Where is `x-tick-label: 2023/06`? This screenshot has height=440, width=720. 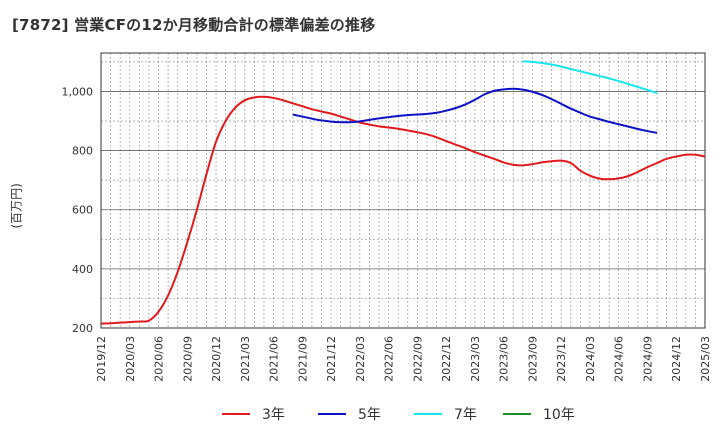
x-tick-label: 2023/06 is located at coordinates (504, 359).